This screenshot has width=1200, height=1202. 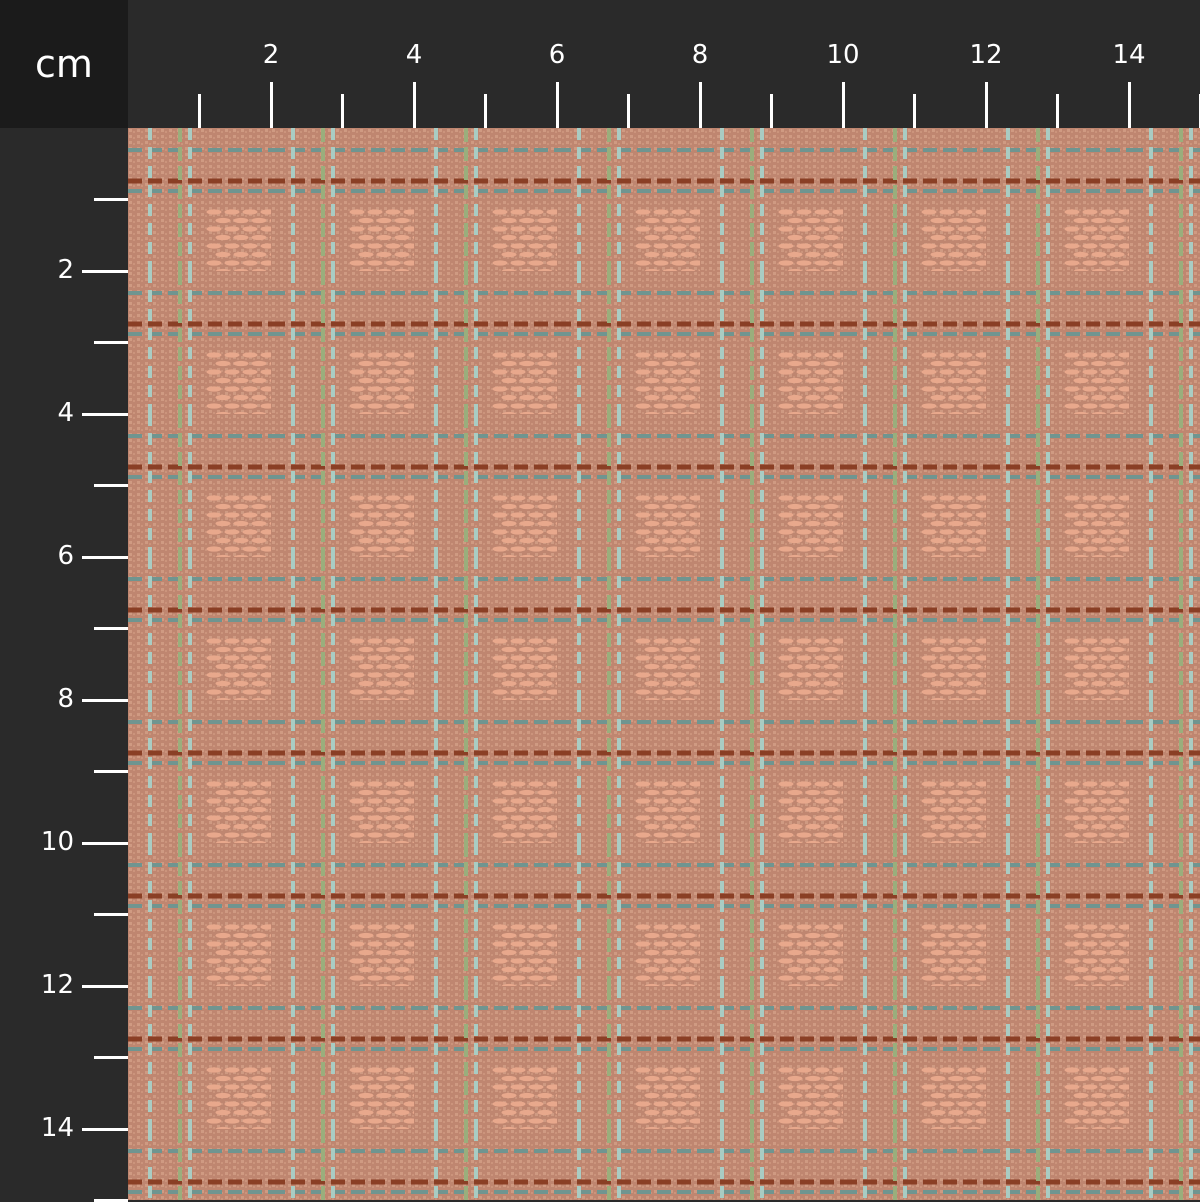 I want to click on left-ruler-label: 4, so click(x=65, y=413).